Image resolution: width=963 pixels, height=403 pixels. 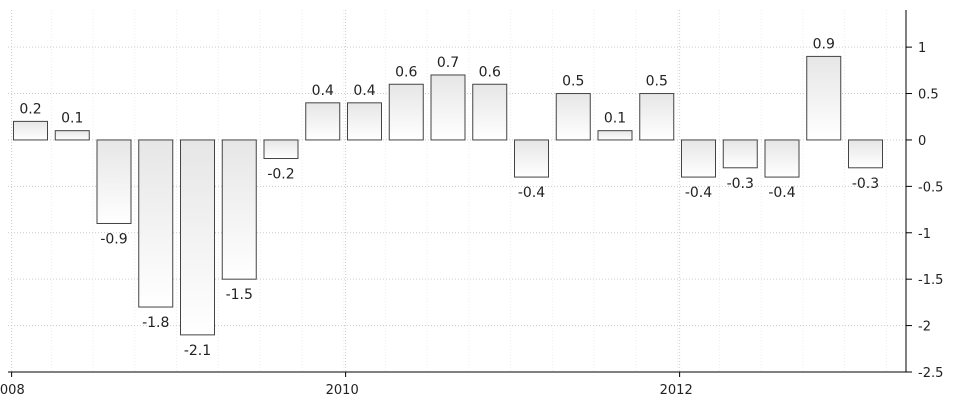 What do you see at coordinates (824, 44) in the screenshot?
I see `bar-value-label: 0.9` at bounding box center [824, 44].